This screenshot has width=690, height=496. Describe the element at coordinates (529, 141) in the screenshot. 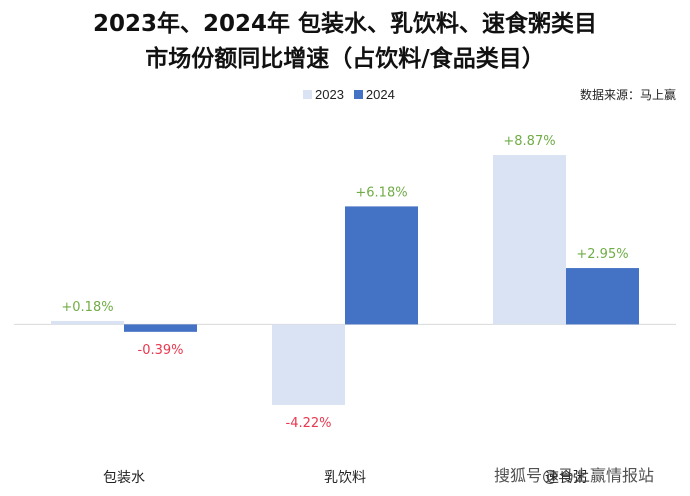

I see `data-label-2023-2: +8.87%` at that location.